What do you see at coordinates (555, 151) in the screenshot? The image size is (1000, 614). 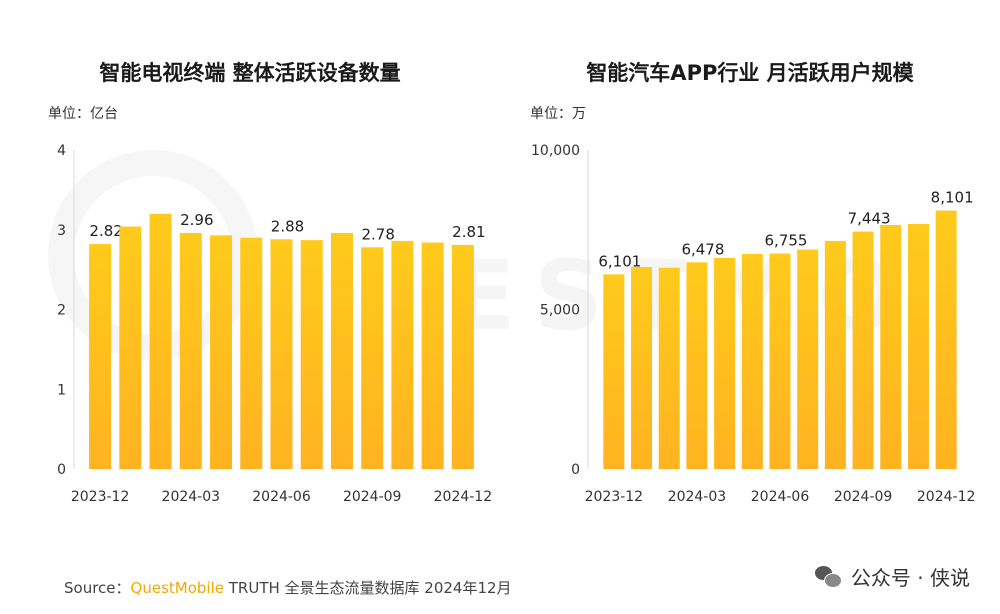 I see `y-tick-label: 10,000` at bounding box center [555, 151].